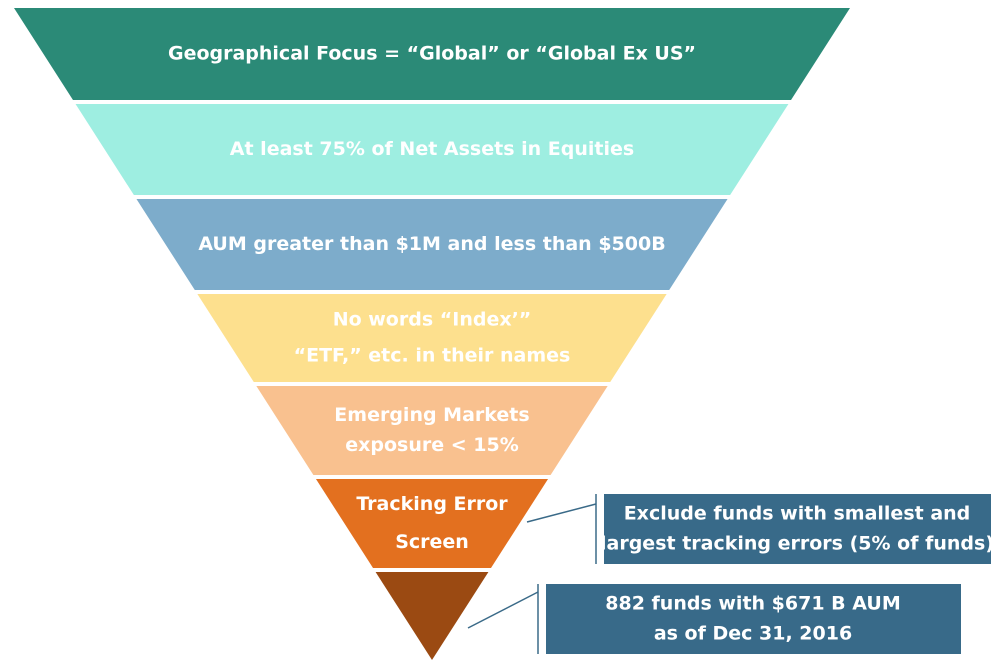 The width and height of the screenshot is (1000, 660). Describe the element at coordinates (432, 320) in the screenshot. I see `layer-label: No words “Index’”` at that location.